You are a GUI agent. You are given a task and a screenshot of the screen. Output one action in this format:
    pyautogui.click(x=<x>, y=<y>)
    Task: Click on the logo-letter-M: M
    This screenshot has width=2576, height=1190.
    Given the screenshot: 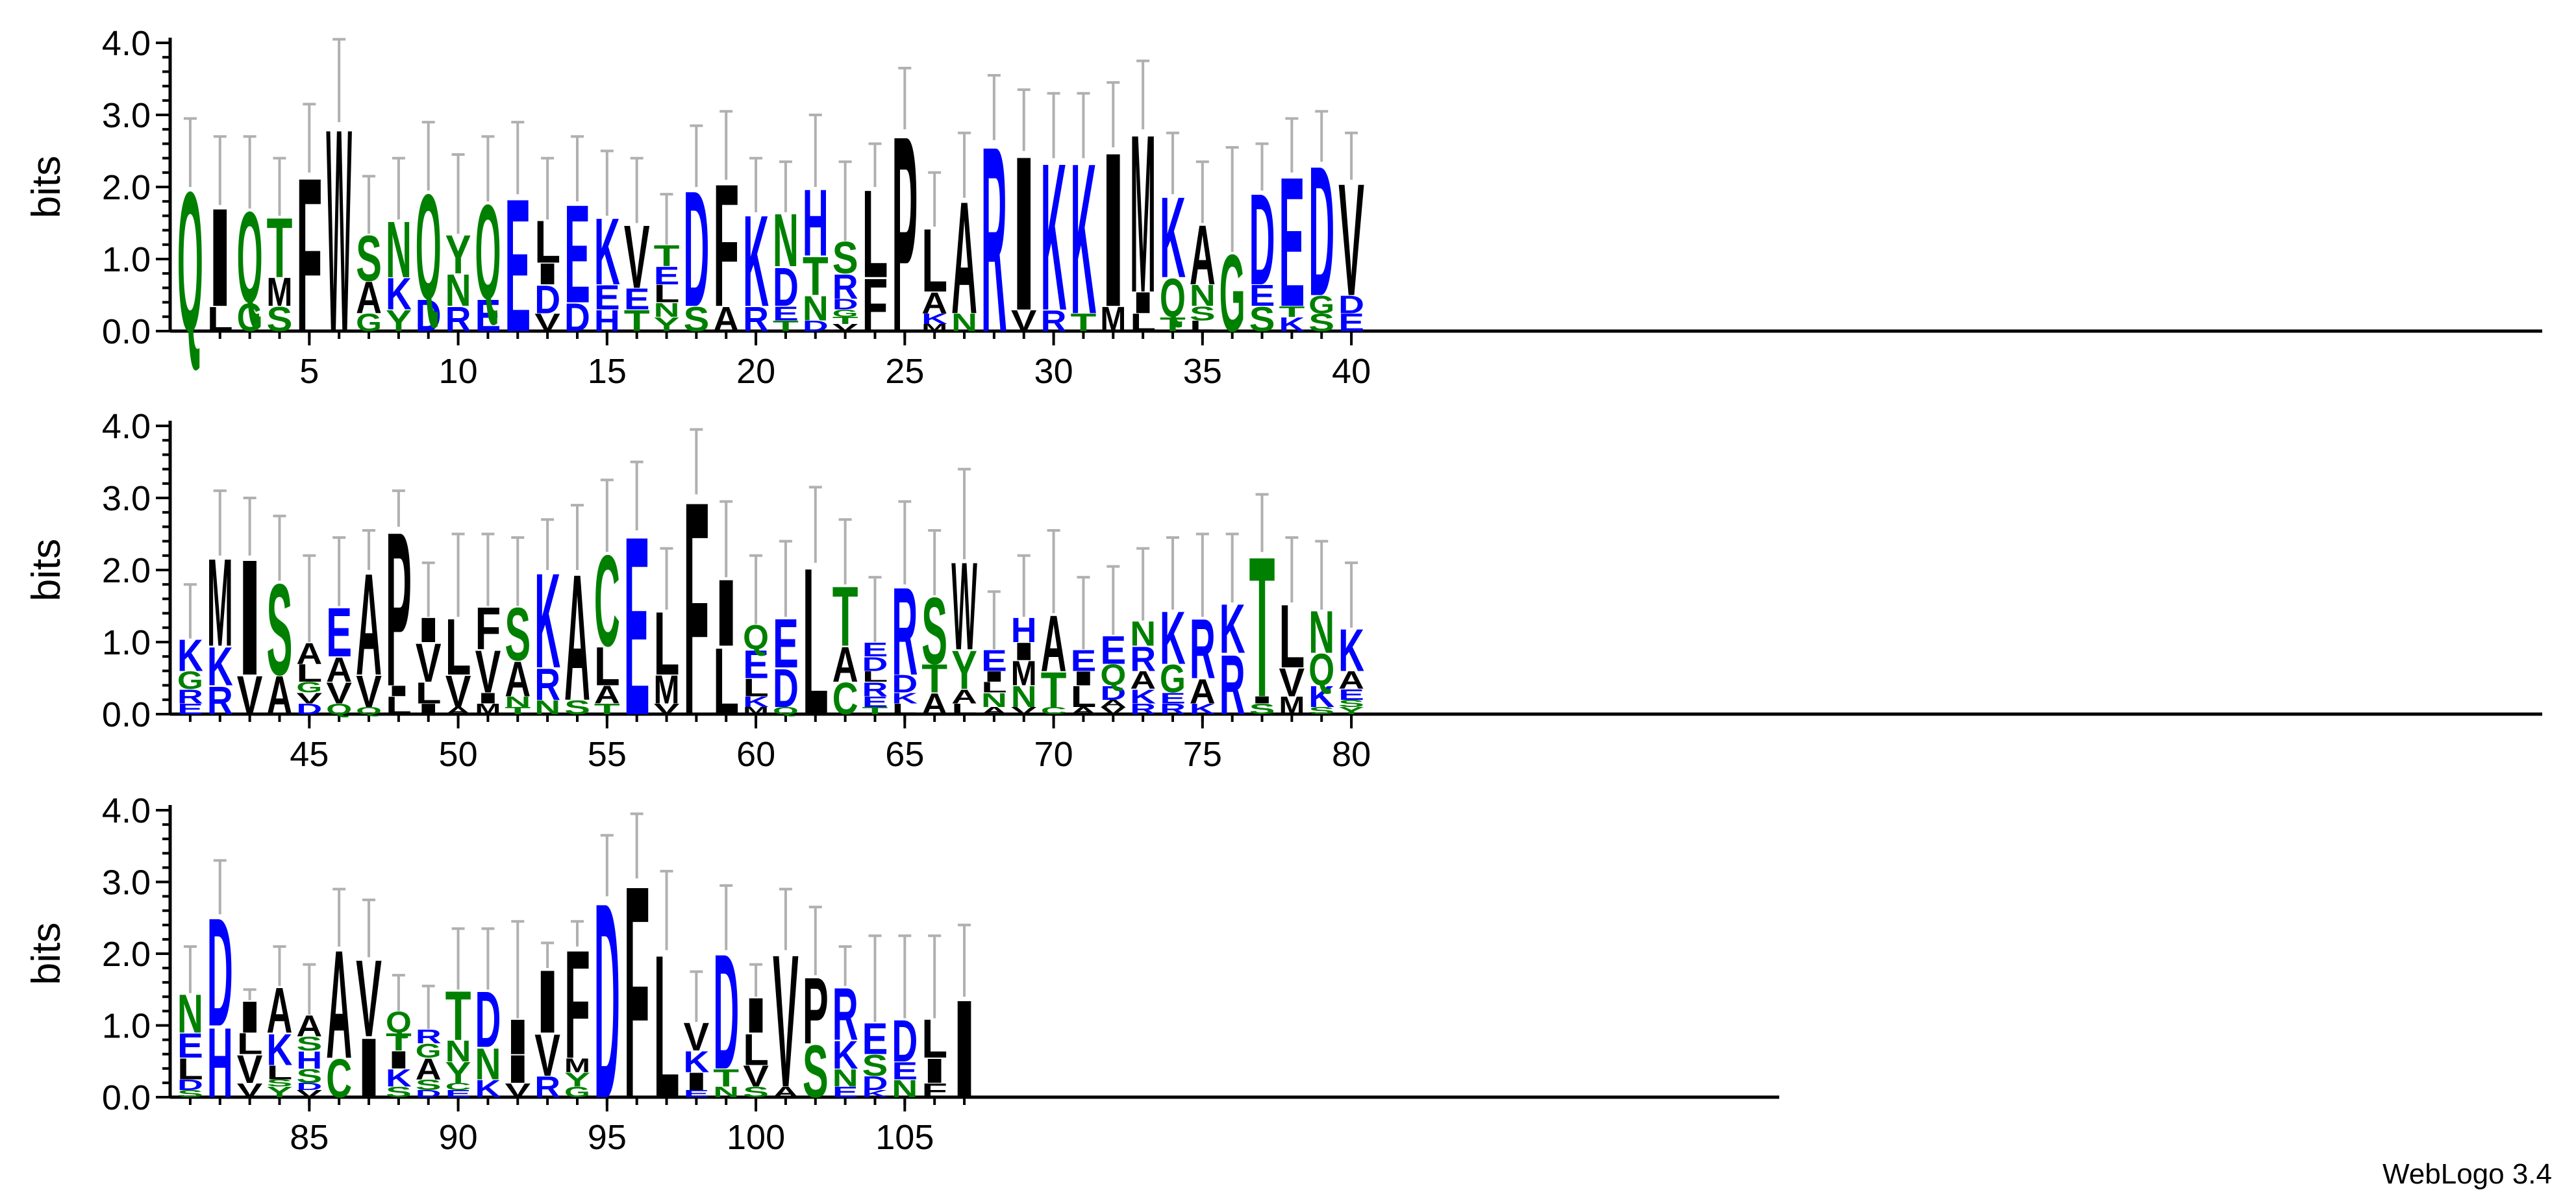 What is the action you would take?
    pyautogui.click(x=577, y=1065)
    